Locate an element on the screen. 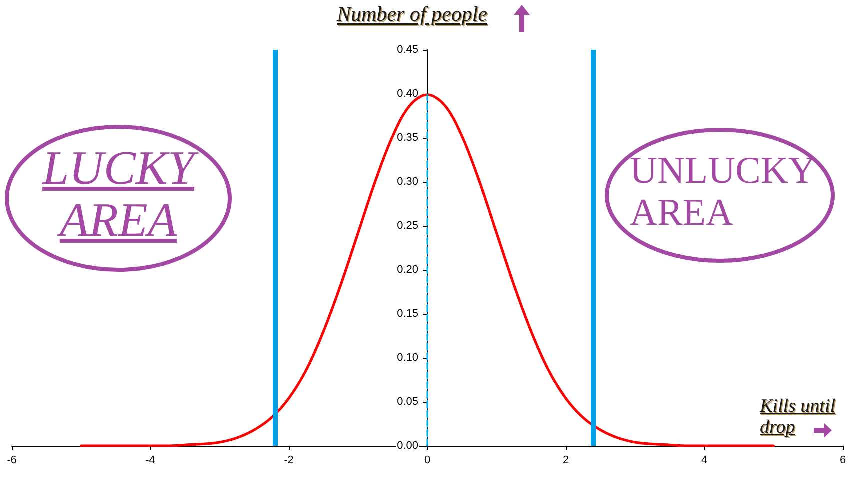  y-tick-label: 0.00 is located at coordinates (407, 446).